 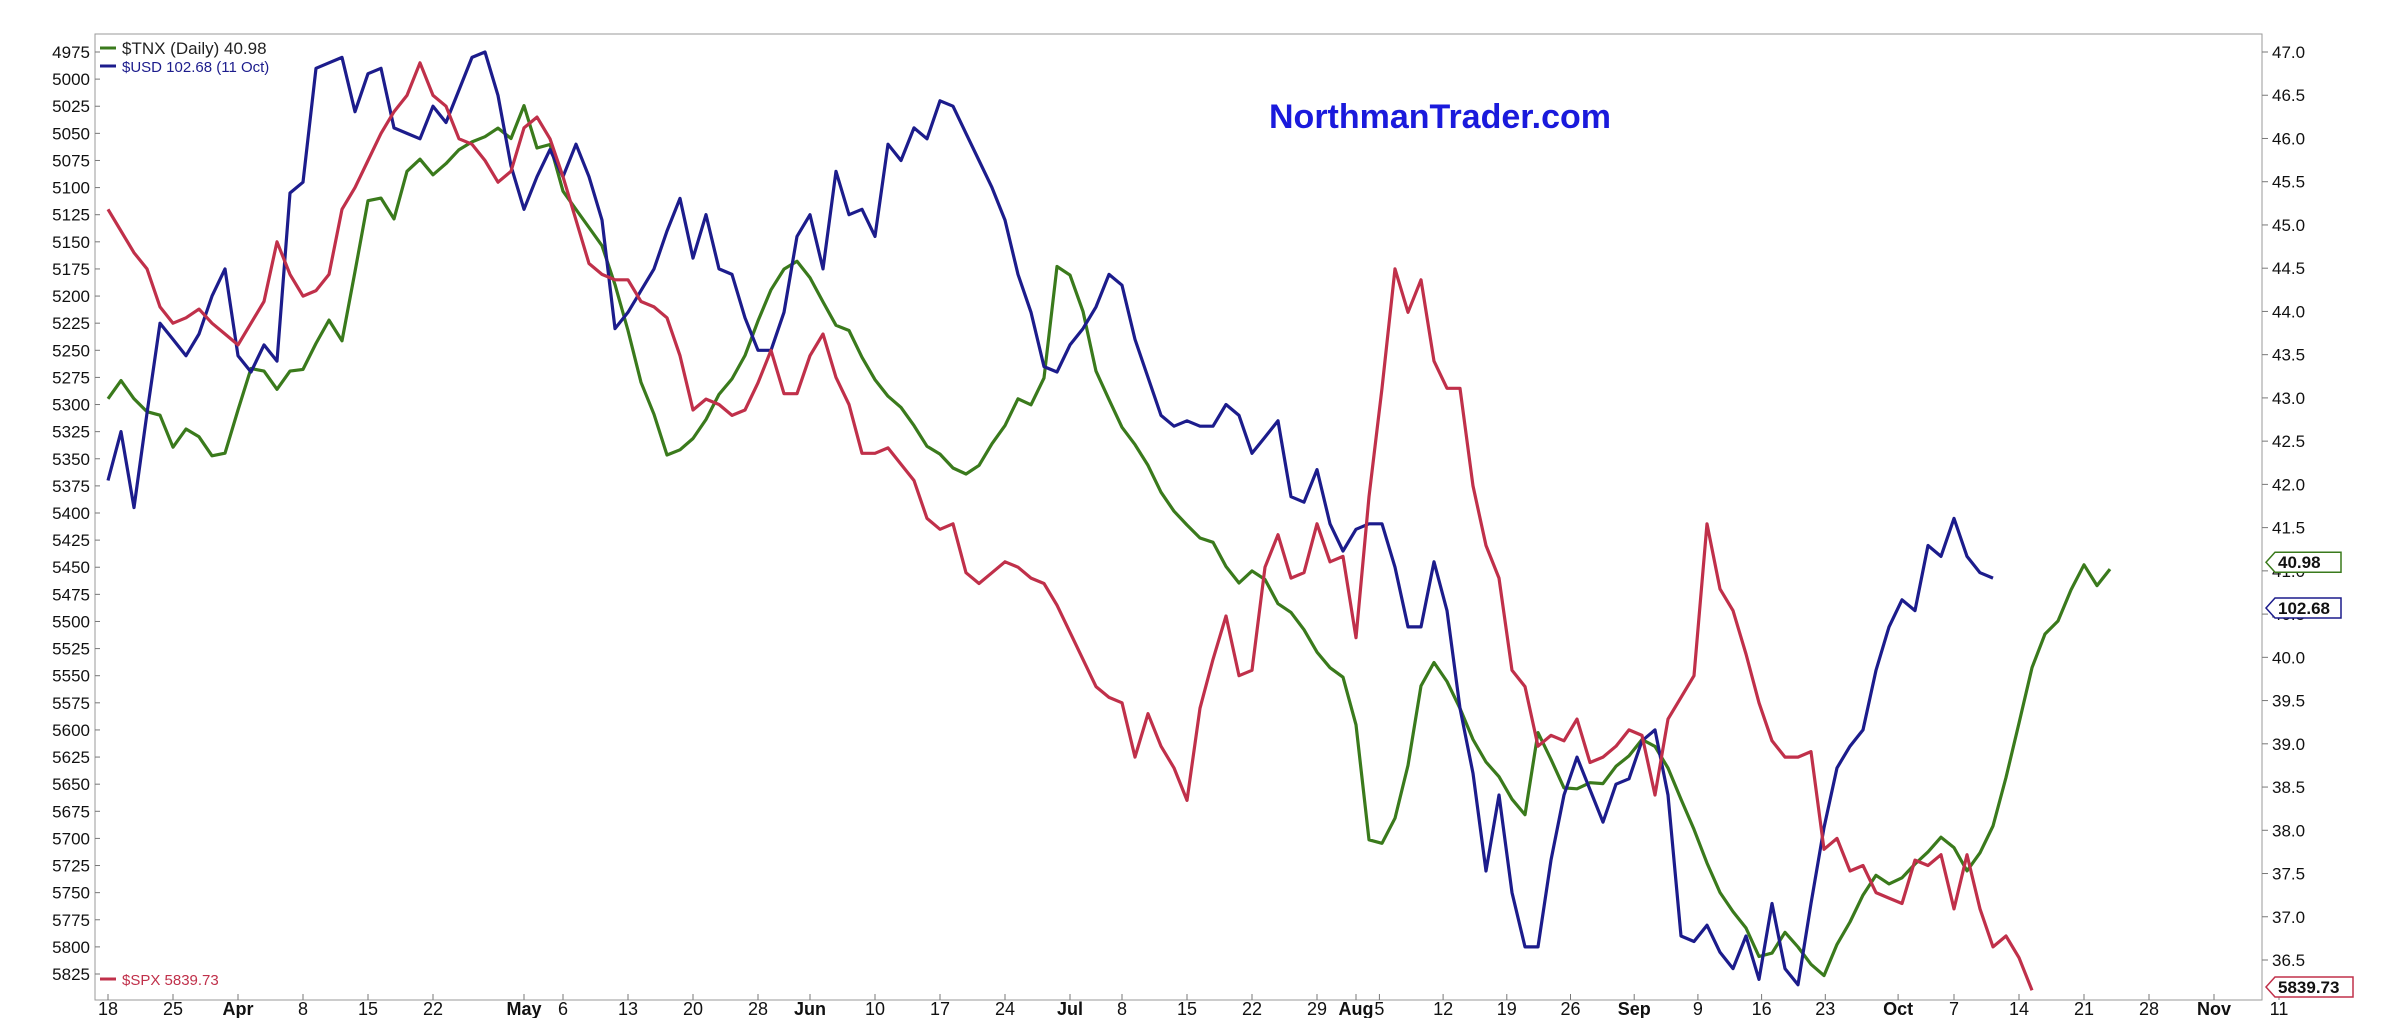 I want to click on right-tick-label: 46.0, so click(x=2288, y=138).